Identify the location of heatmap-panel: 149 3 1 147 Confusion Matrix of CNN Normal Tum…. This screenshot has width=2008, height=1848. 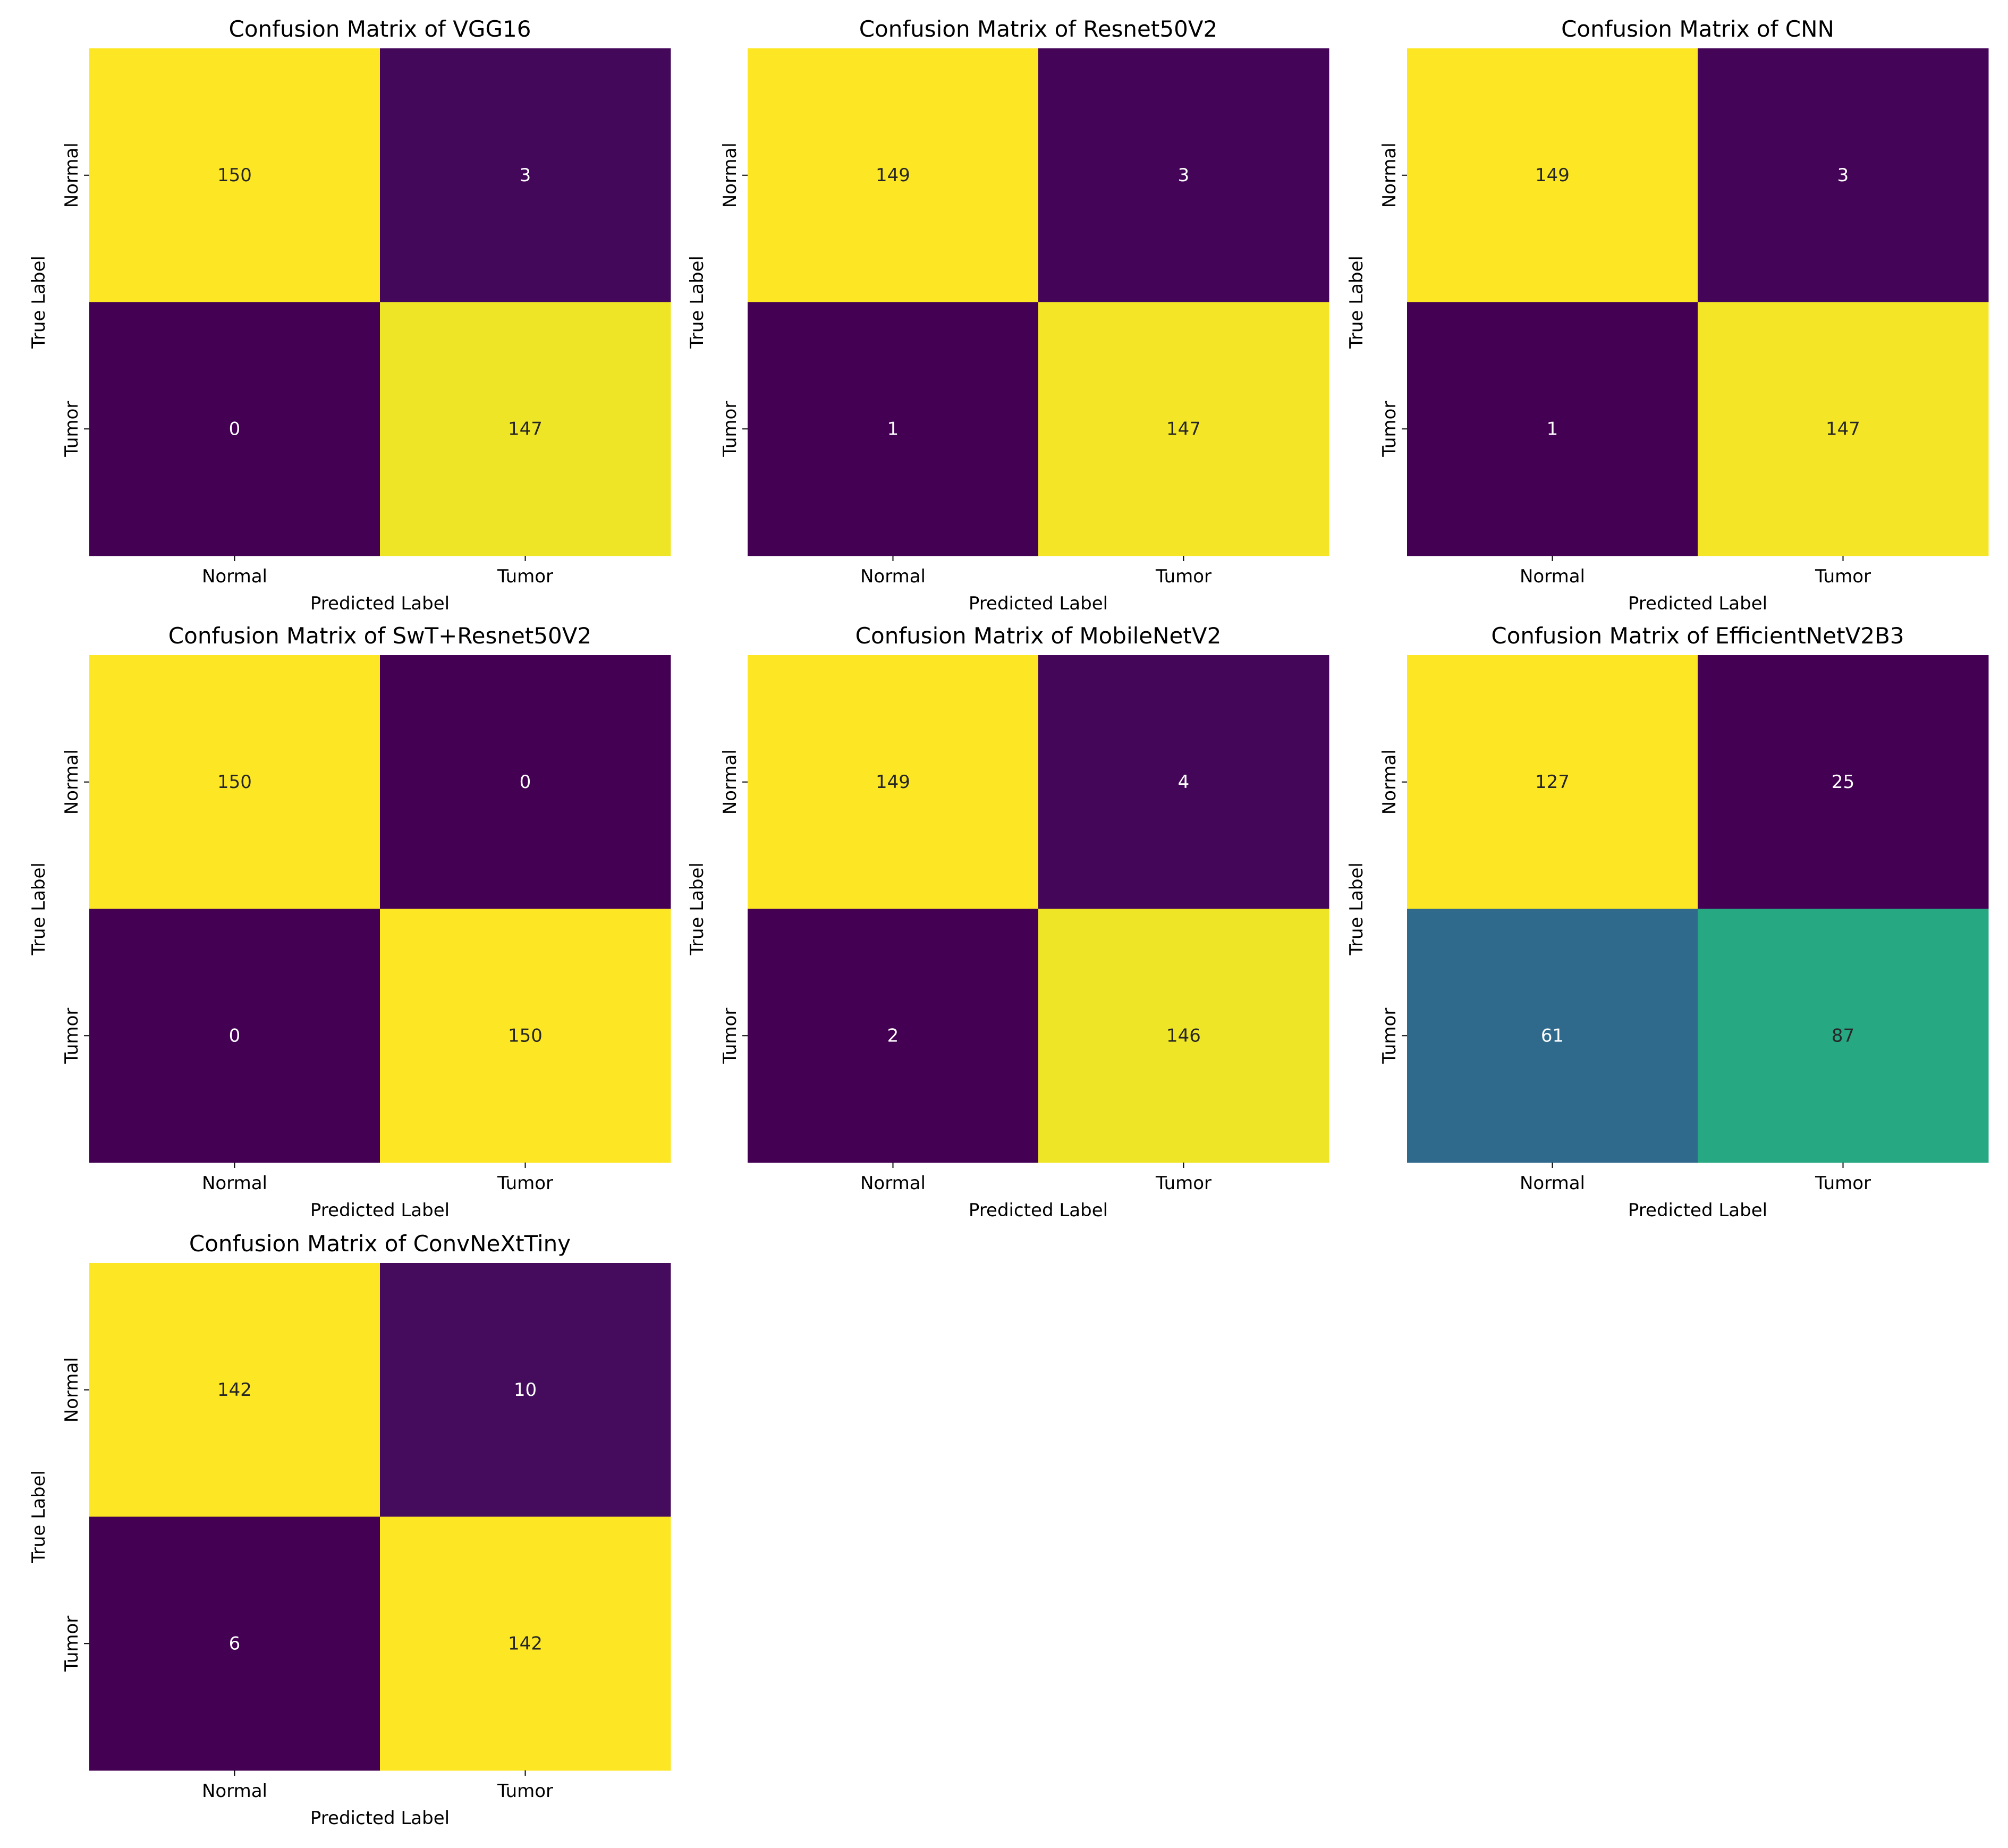
(1667, 315).